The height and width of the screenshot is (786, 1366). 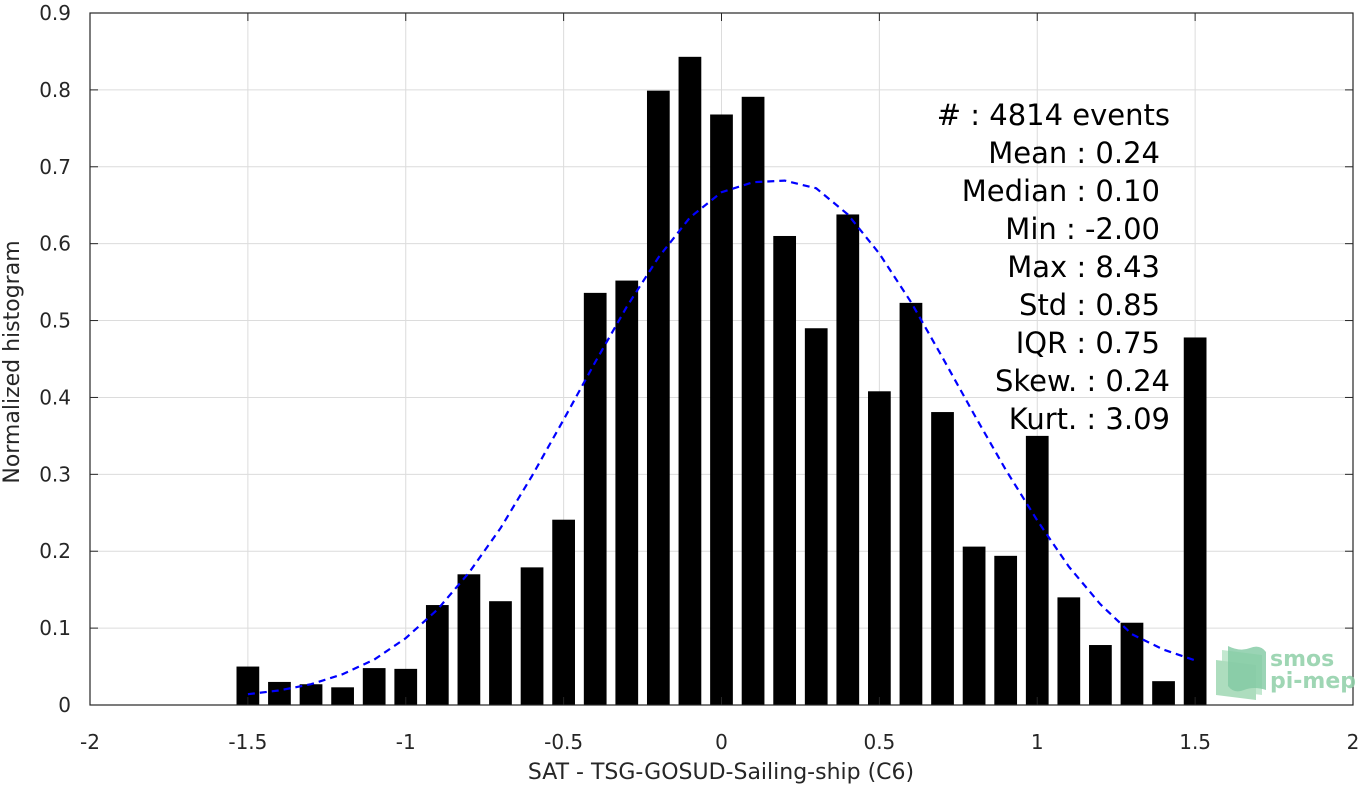 I want to click on y-tick-label: 0.6, so click(x=55, y=244).